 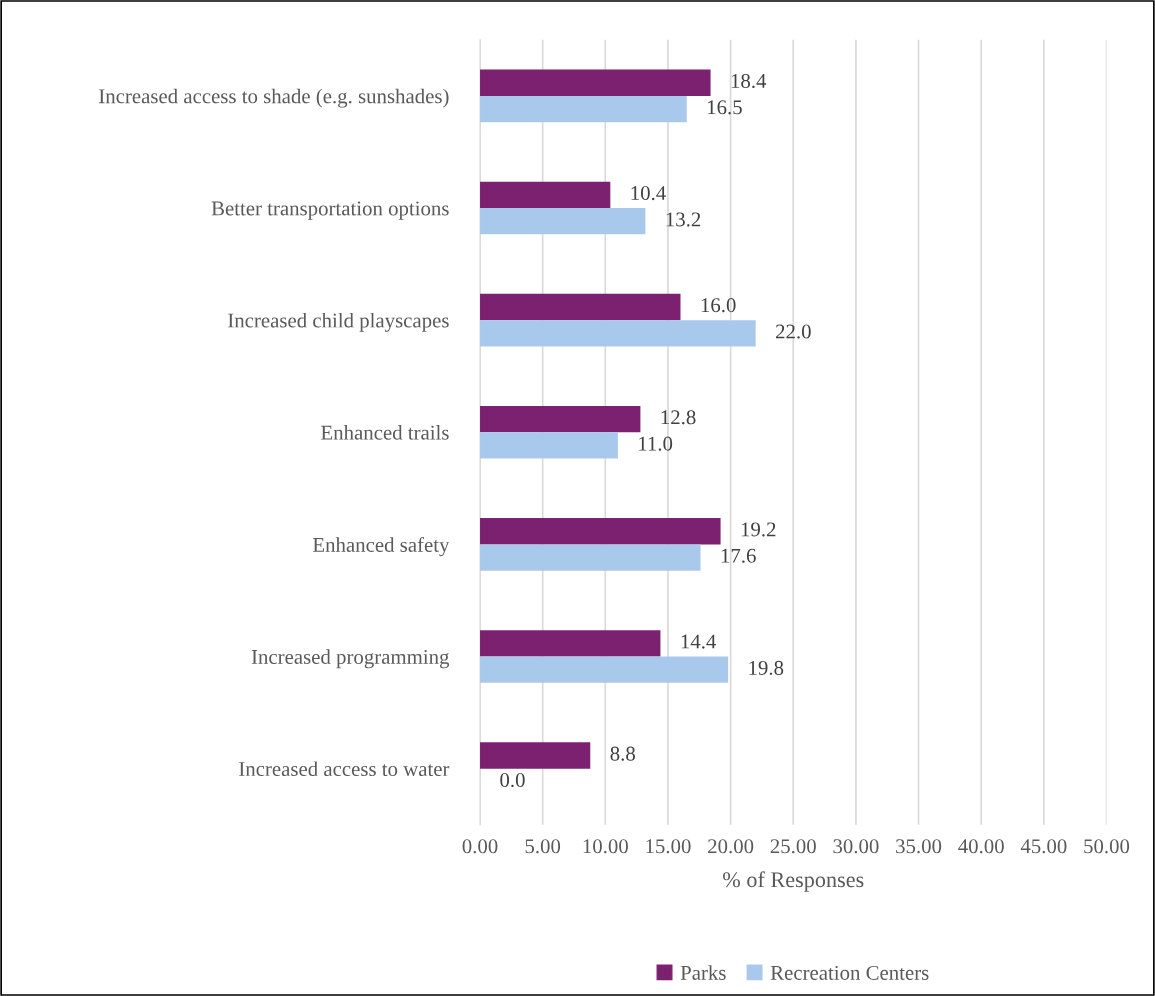 What do you see at coordinates (758, 529) in the screenshot?
I see `data-label: 19.2` at bounding box center [758, 529].